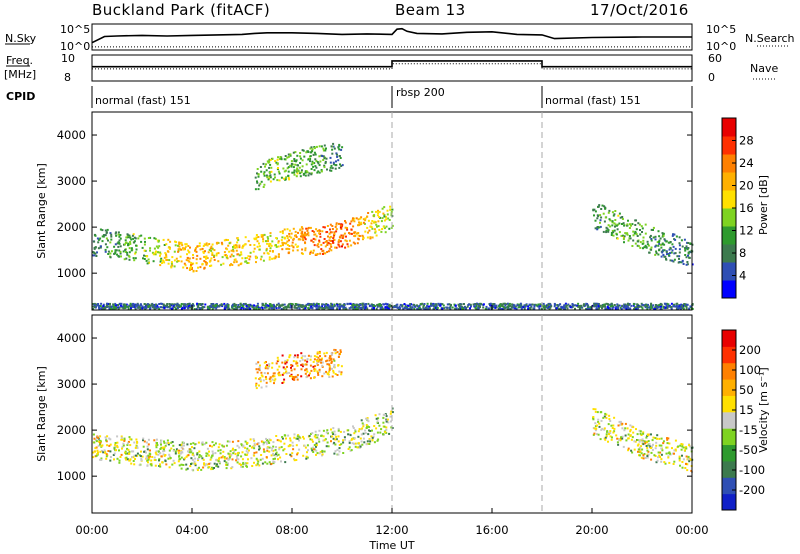  I want to click on power-ytick-0: 1000, so click(71, 273).